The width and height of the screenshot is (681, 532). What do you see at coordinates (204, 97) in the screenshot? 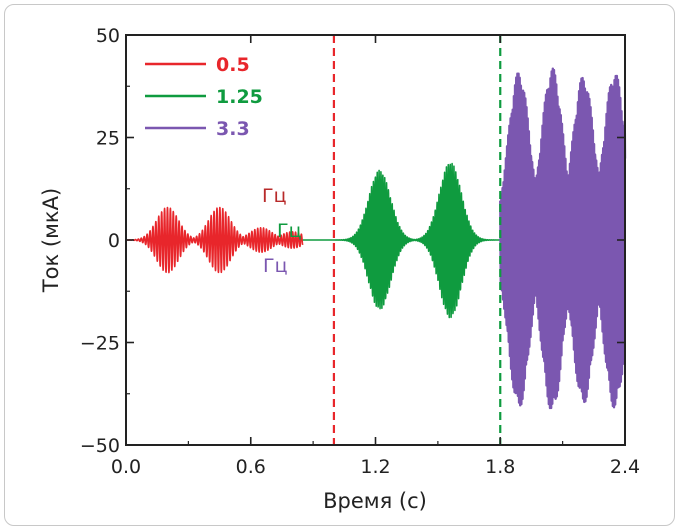
I see `legend: 0.5 1.25 3.3` at bounding box center [204, 97].